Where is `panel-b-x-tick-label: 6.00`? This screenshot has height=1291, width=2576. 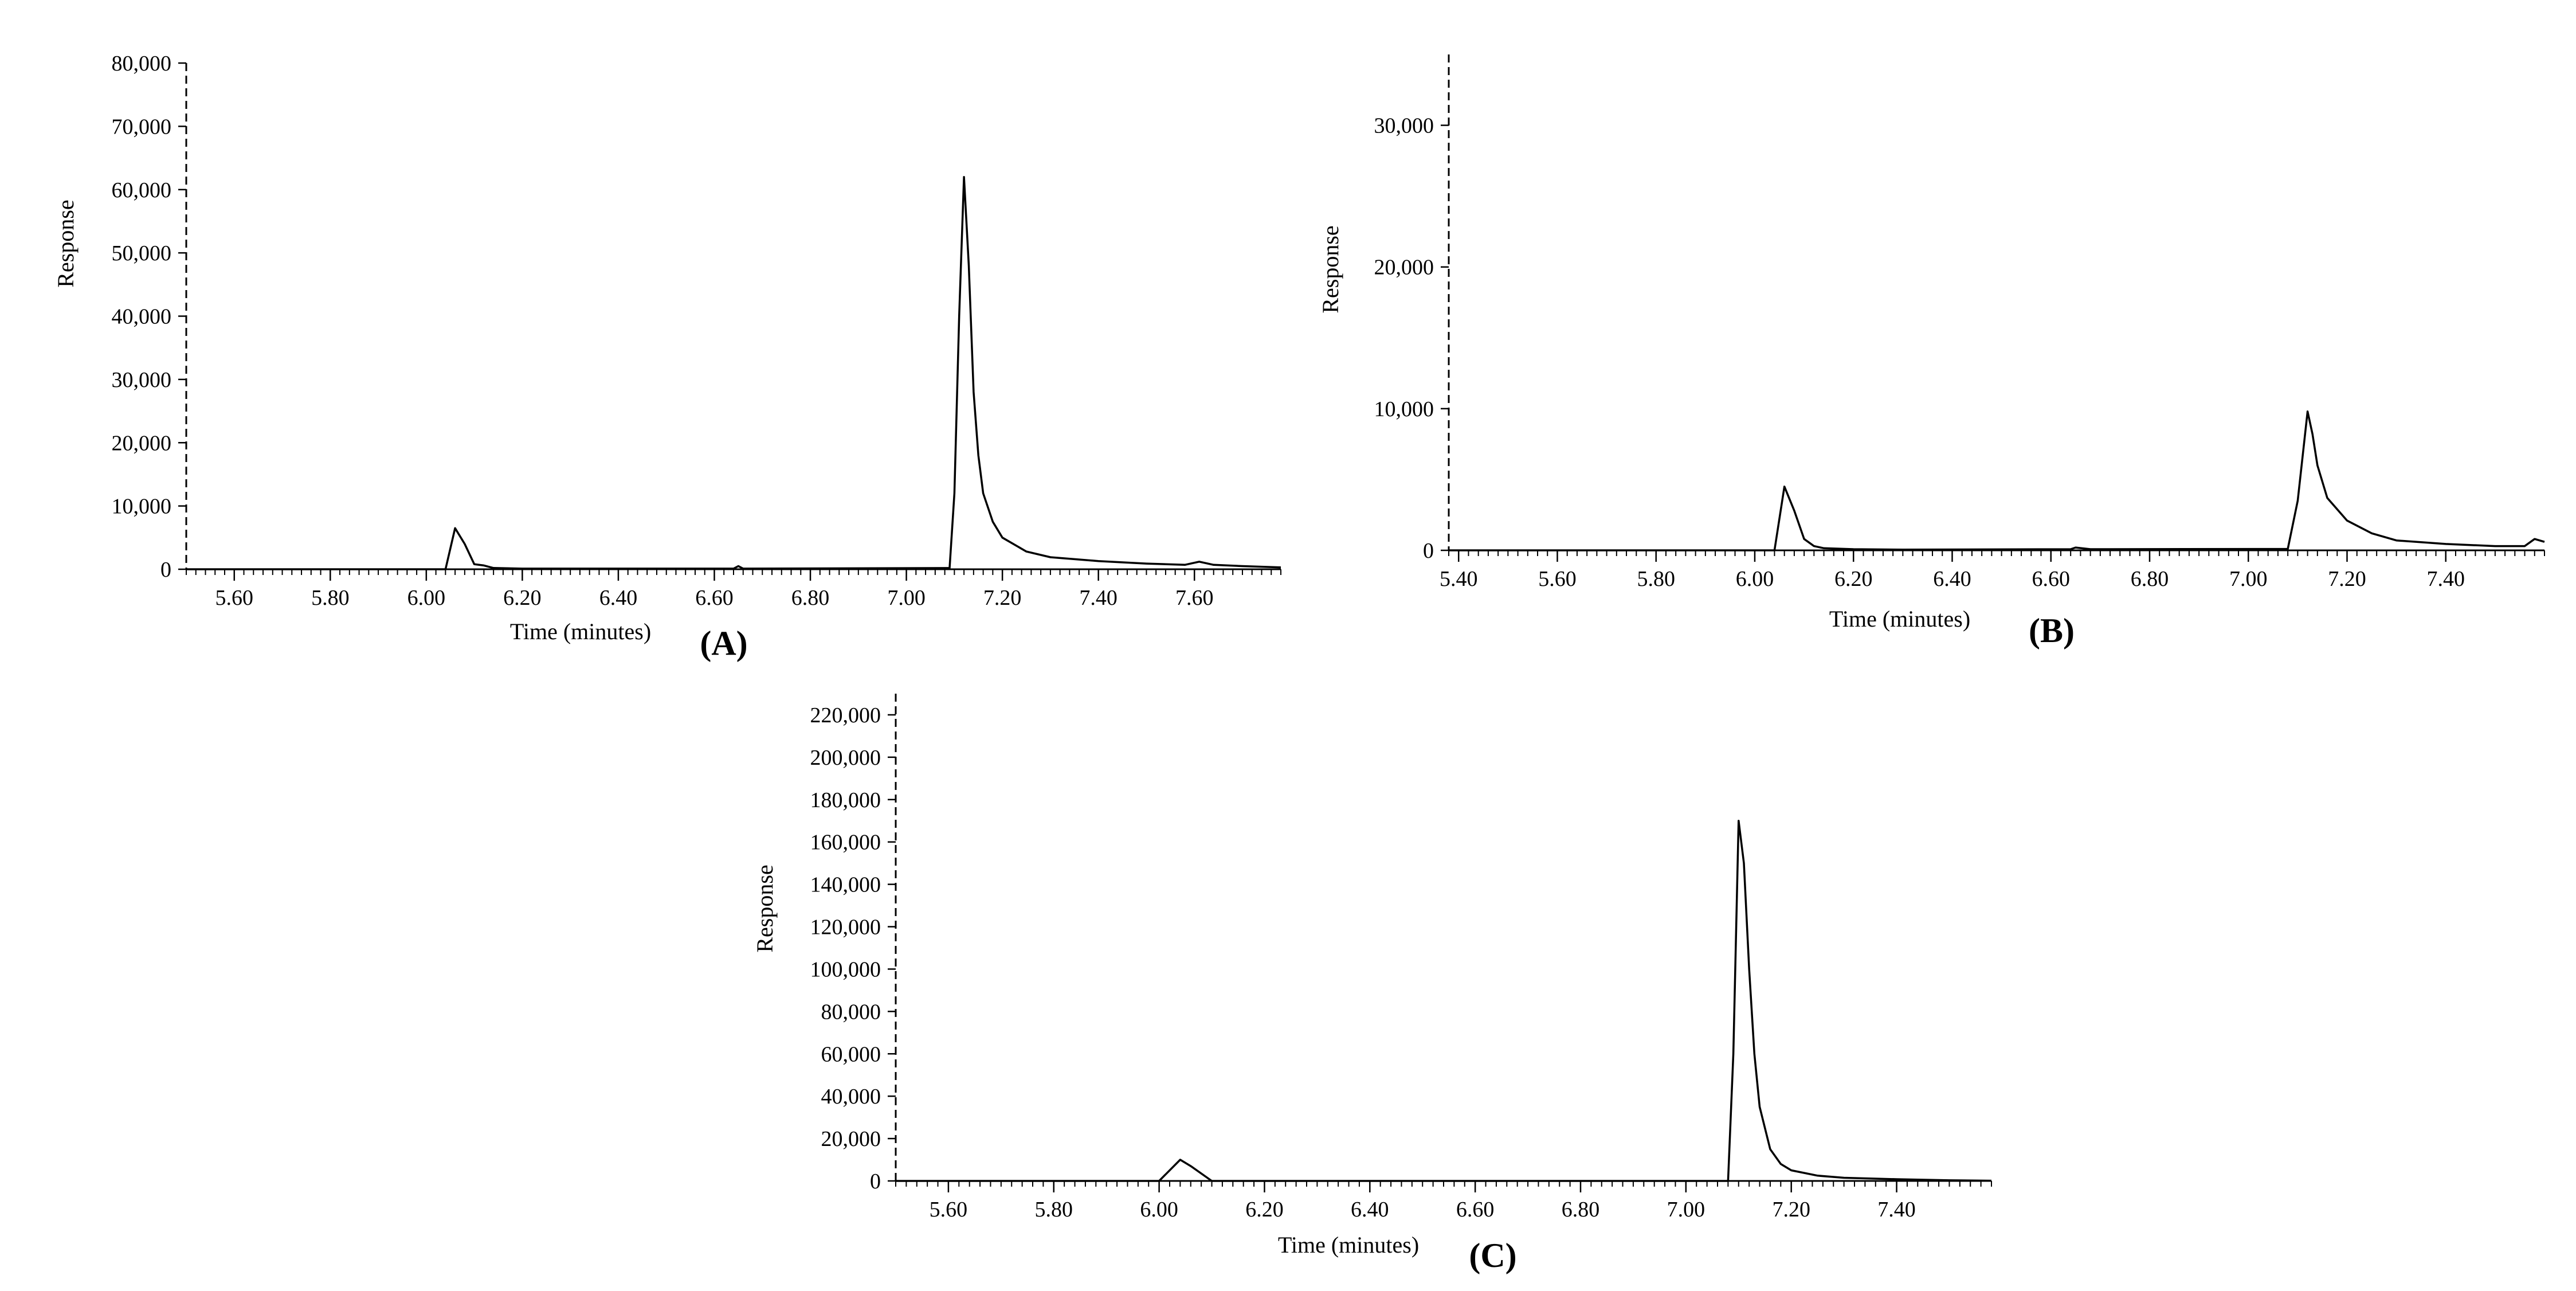
panel-b-x-tick-label: 6.00 is located at coordinates (1755, 579).